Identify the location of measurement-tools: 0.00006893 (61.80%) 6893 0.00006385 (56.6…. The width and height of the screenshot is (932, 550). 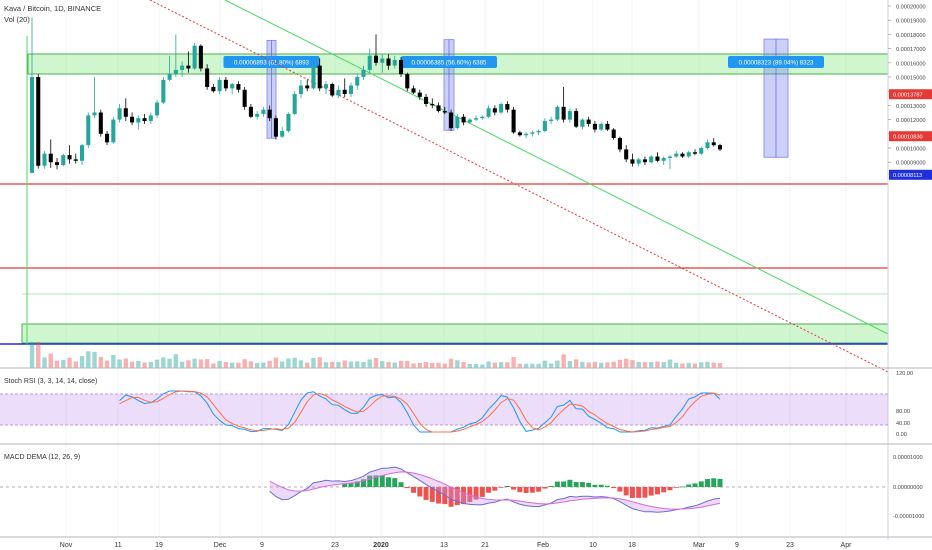
(524, 98).